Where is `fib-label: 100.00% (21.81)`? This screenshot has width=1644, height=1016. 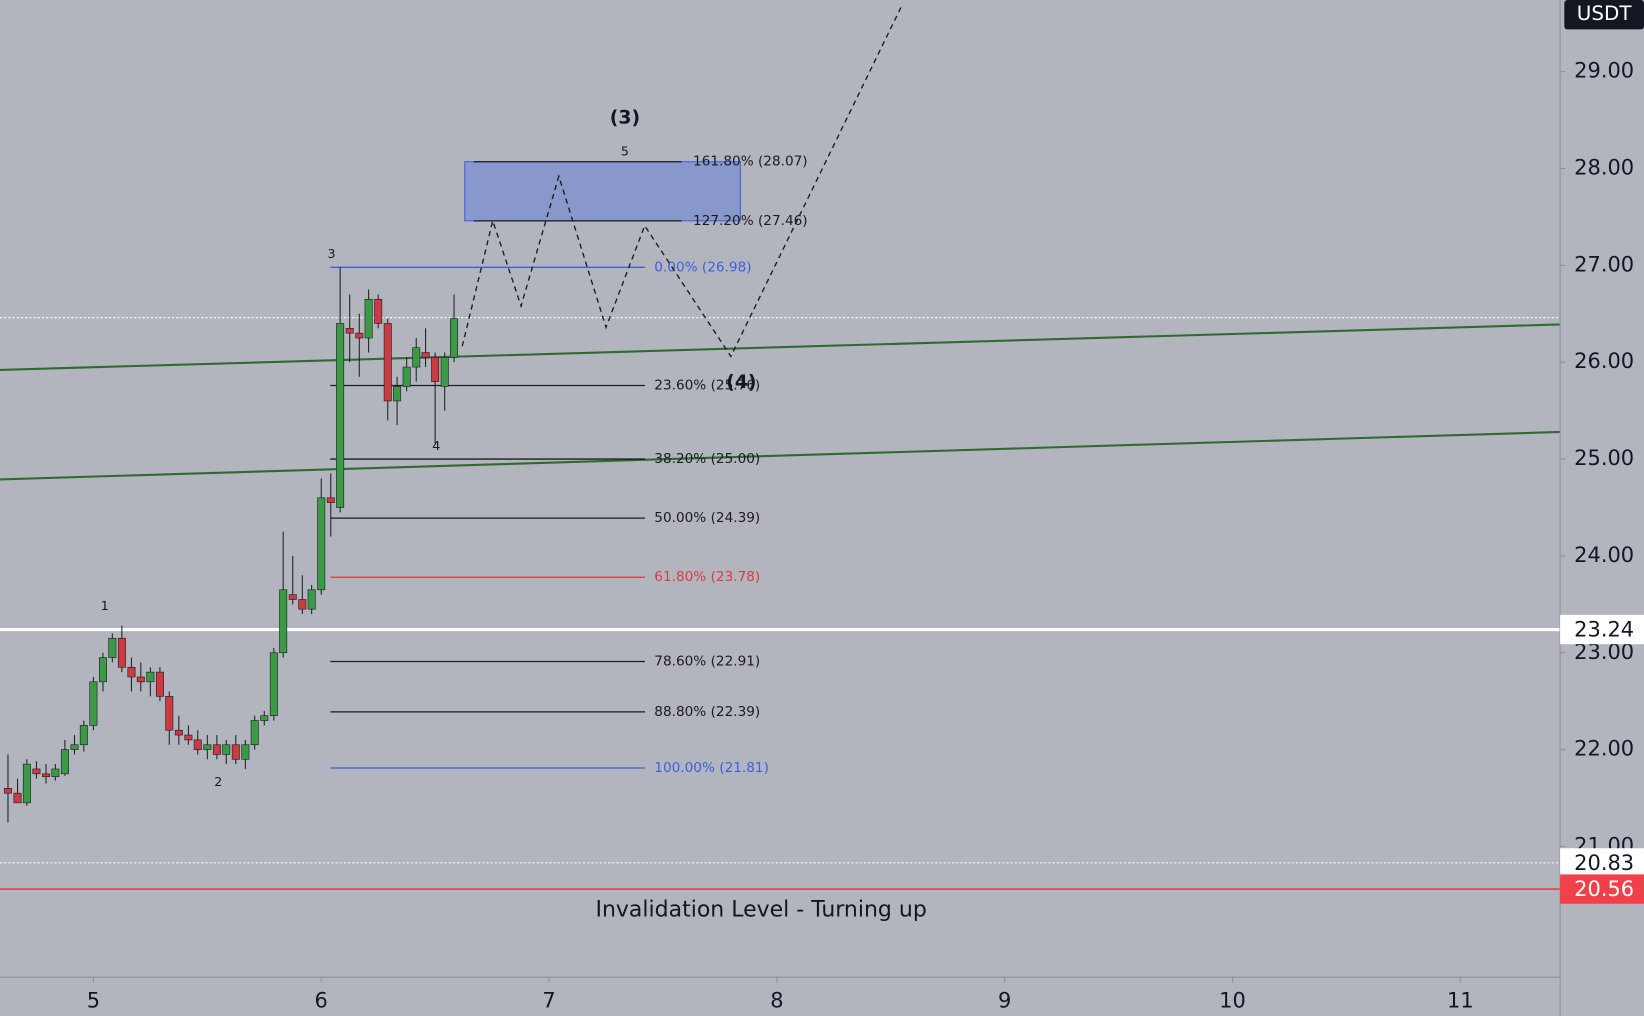 fib-label: 100.00% (21.81) is located at coordinates (711, 768).